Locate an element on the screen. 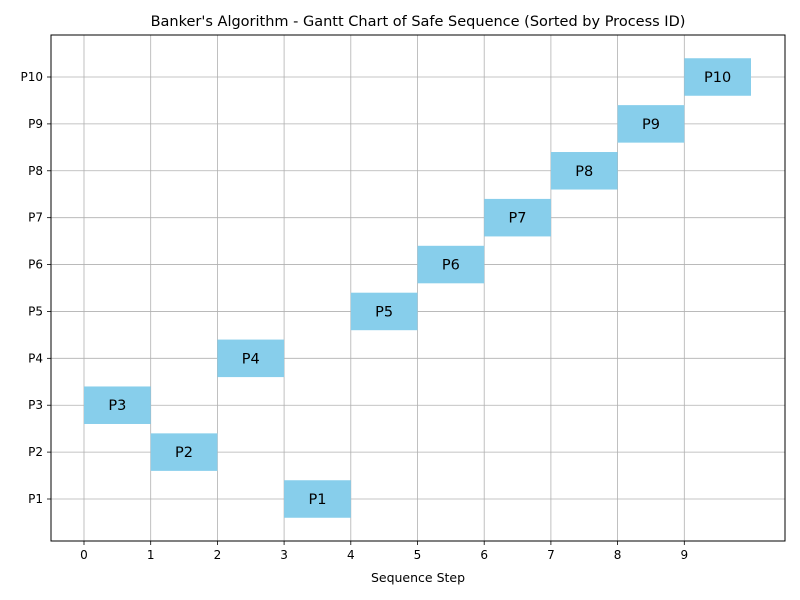 The width and height of the screenshot is (800, 600). bar-p6 is located at coordinates (451, 264).